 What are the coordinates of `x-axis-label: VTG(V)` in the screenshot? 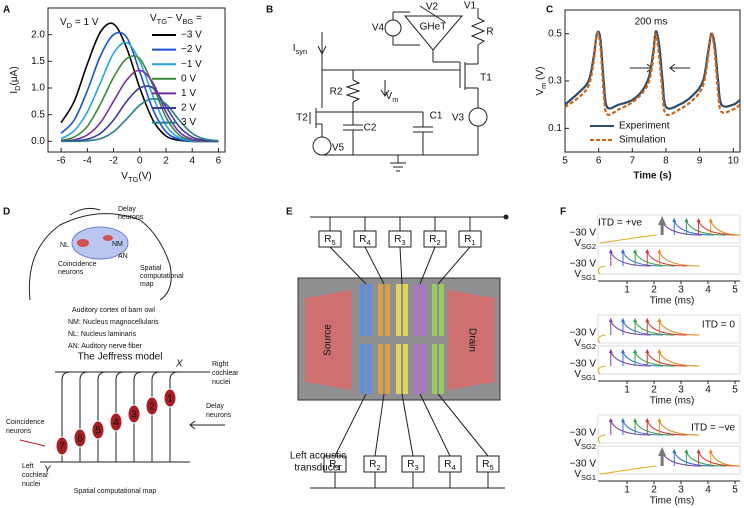 It's located at (136, 178).